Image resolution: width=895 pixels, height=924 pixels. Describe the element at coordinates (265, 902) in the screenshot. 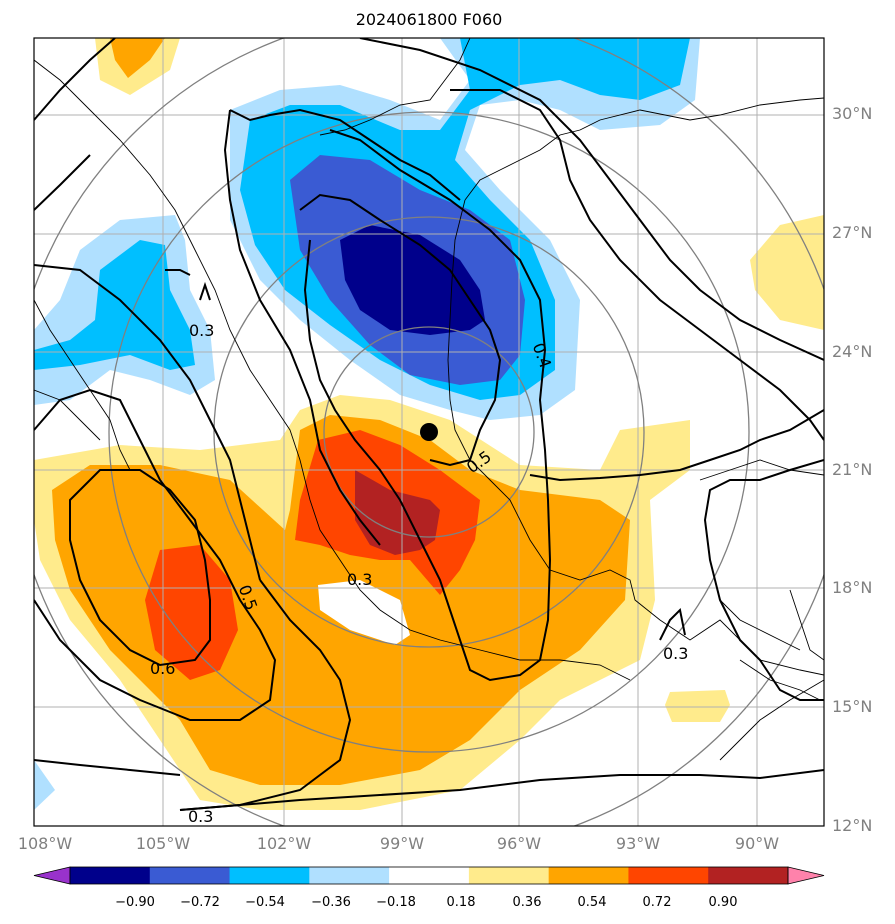

I see `colorbar-label-3: −0.54` at that location.